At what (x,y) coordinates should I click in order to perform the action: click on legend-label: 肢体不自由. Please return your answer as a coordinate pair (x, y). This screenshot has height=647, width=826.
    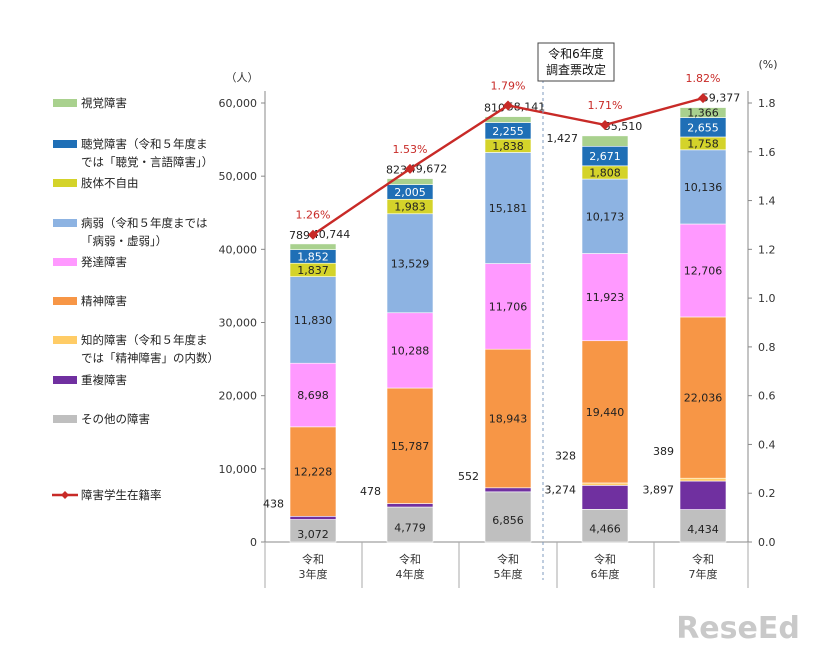
    Looking at the image, I should click on (110, 183).